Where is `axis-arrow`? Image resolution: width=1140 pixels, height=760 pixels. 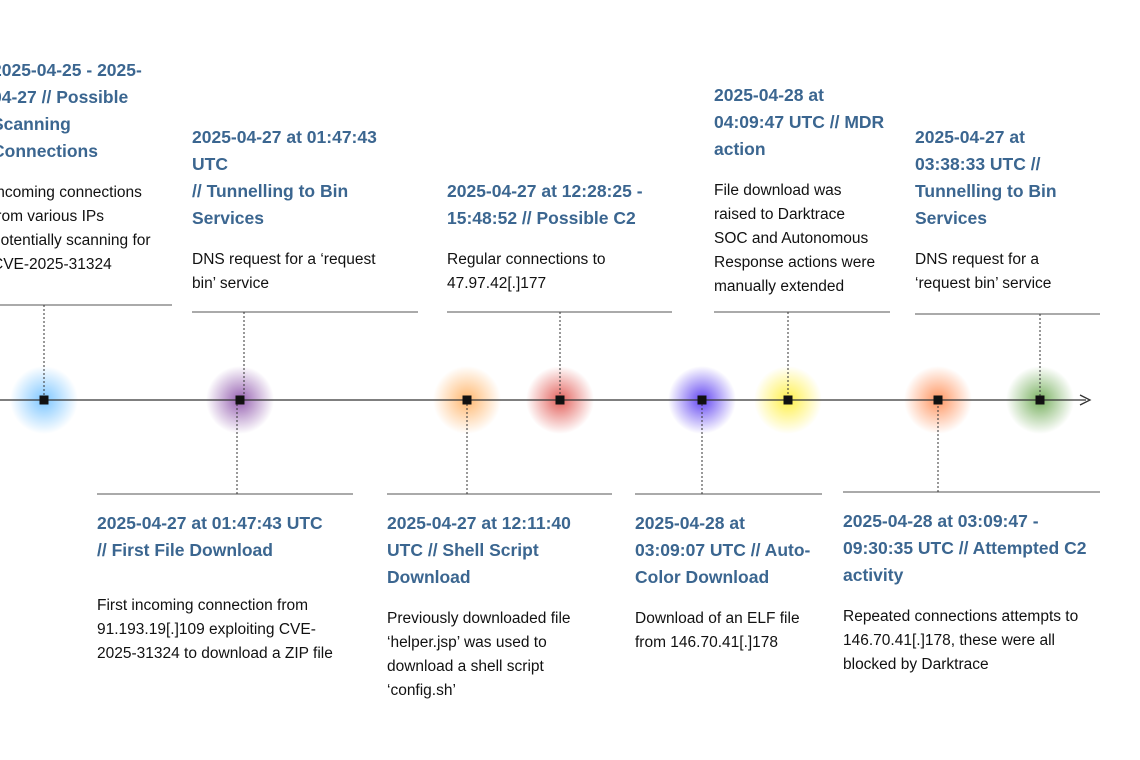 axis-arrow is located at coordinates (1085, 400).